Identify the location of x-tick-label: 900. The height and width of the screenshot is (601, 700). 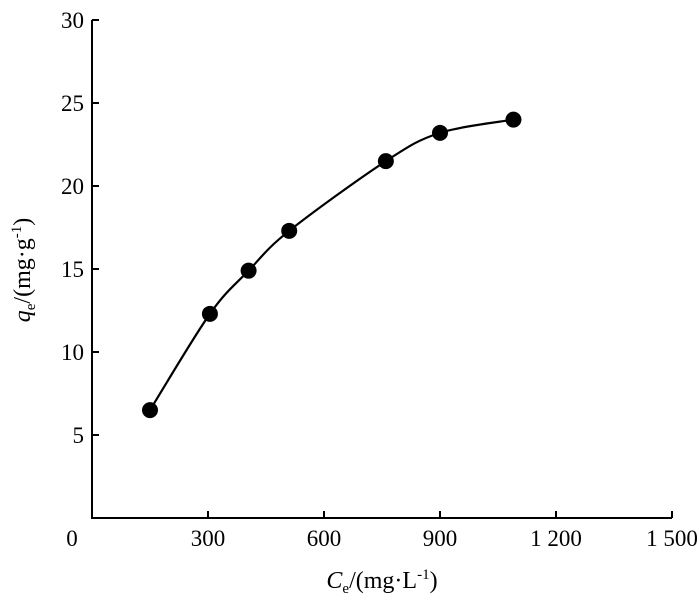
(440, 538).